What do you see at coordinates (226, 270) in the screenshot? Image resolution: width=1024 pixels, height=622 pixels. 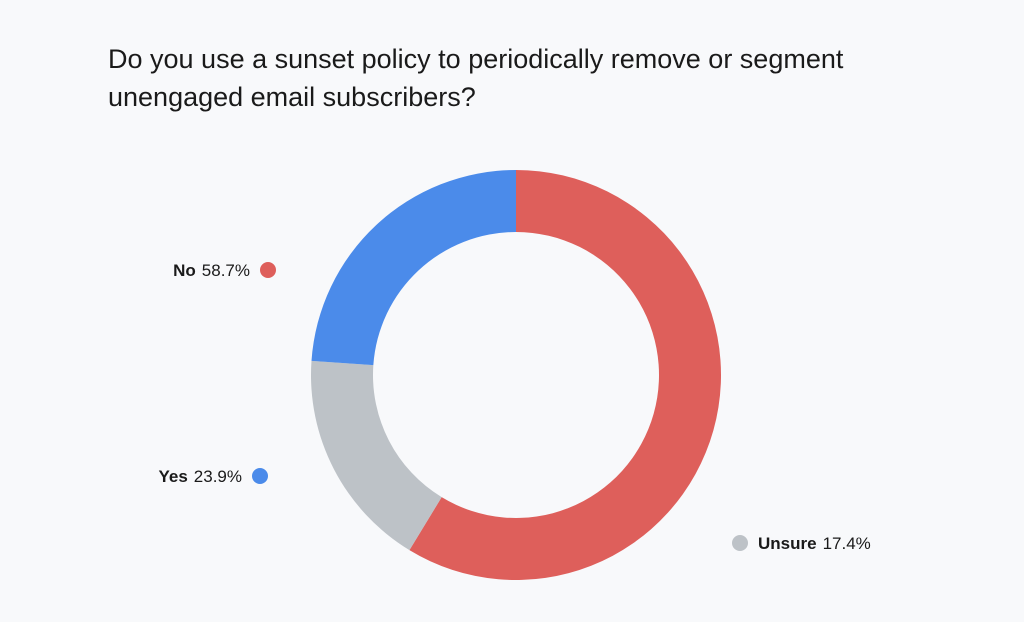 I see `slice-label-value: 58.7%` at bounding box center [226, 270].